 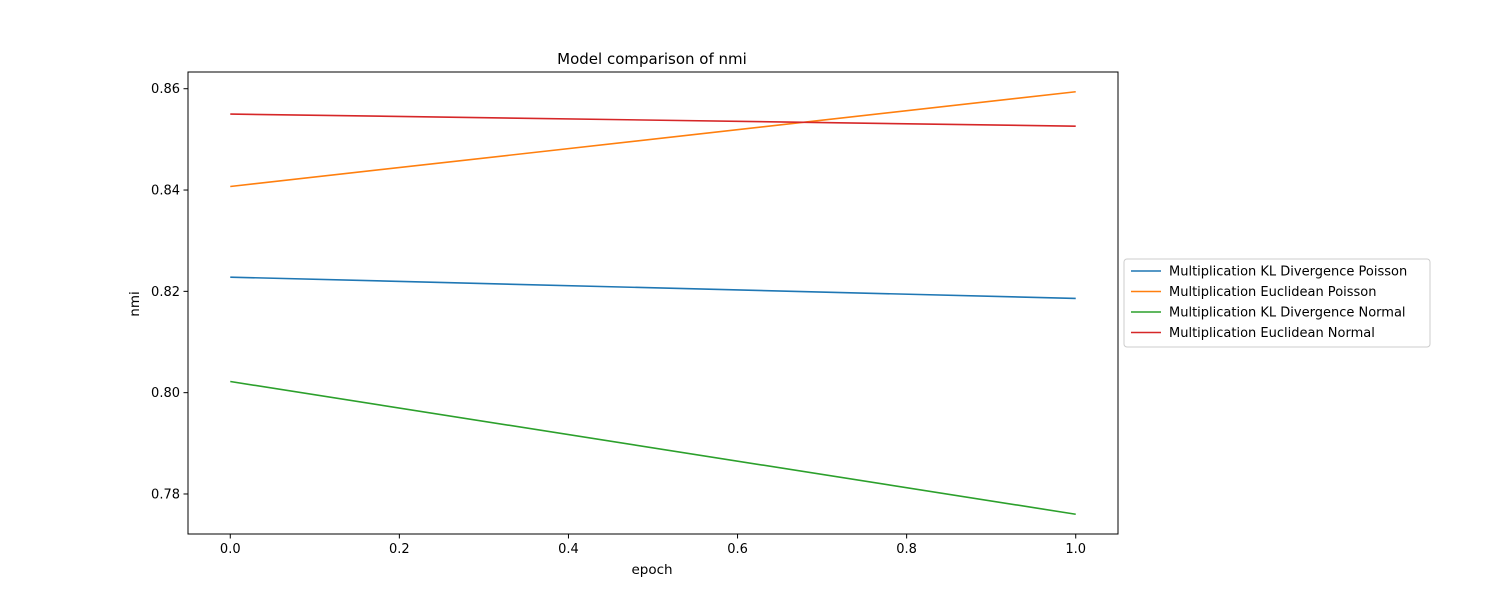 What do you see at coordinates (165, 191) in the screenshot?
I see `y-tick-label: 0.84` at bounding box center [165, 191].